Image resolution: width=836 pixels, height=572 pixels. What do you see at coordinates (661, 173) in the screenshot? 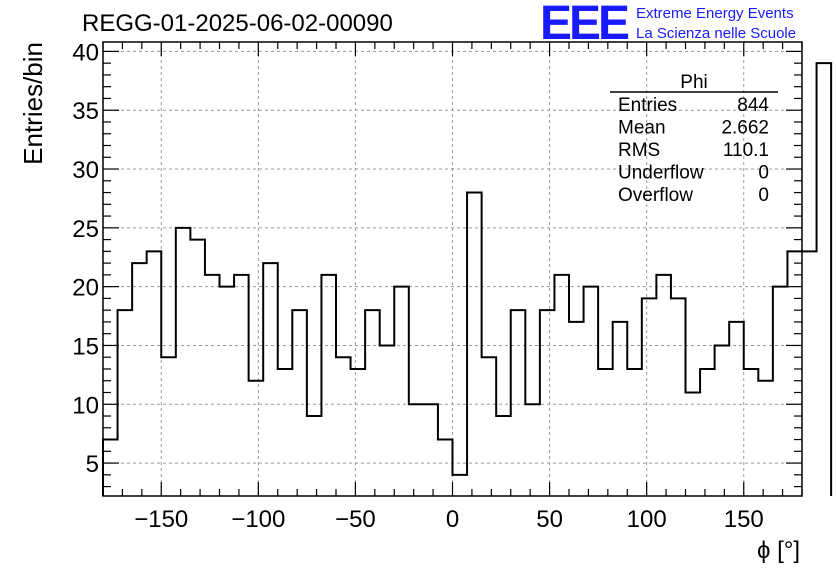
I see `stats-label: Underflow` at bounding box center [661, 173].